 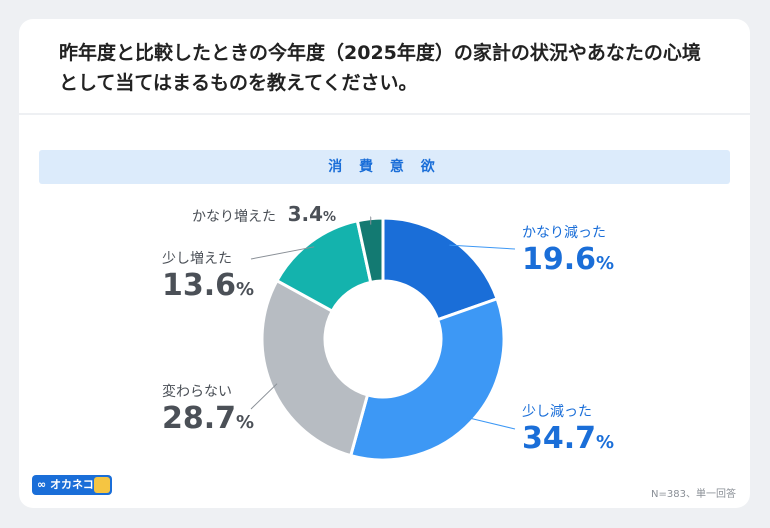 I want to click on cat-mascot-icon, so click(x=102, y=485).